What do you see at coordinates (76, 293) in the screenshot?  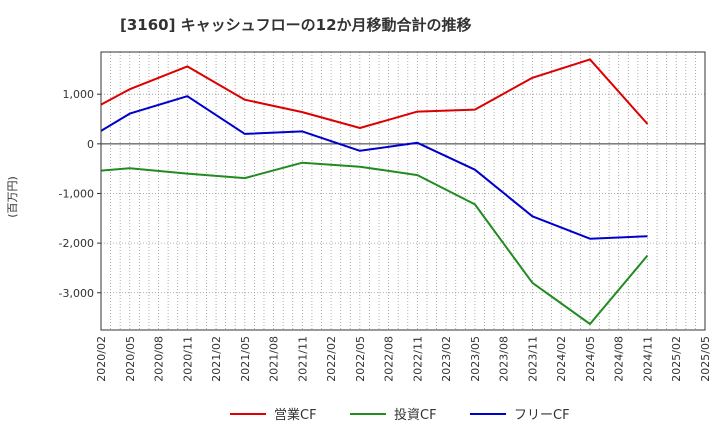 I see `y-tick-label: -3,000` at bounding box center [76, 293].